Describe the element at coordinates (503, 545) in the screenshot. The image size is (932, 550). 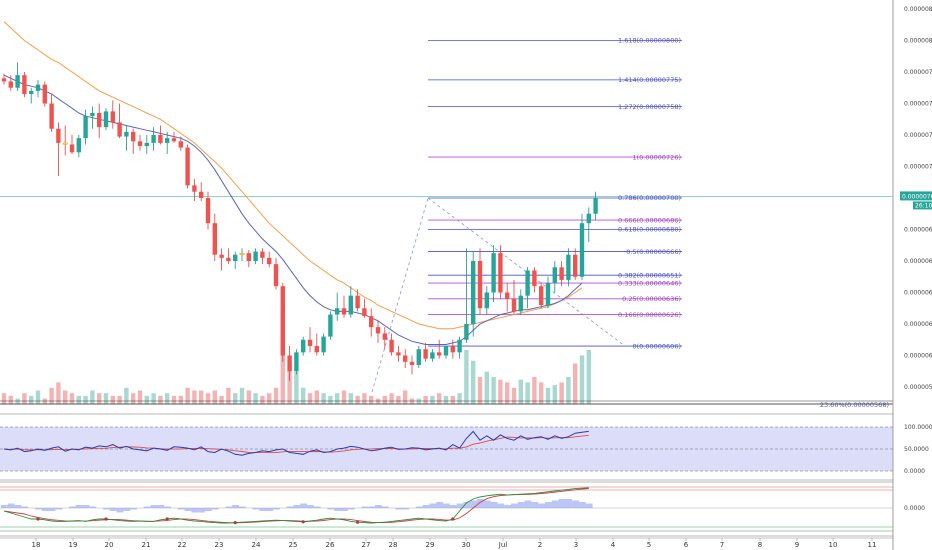
I see `time-tick-label: Jul` at that location.